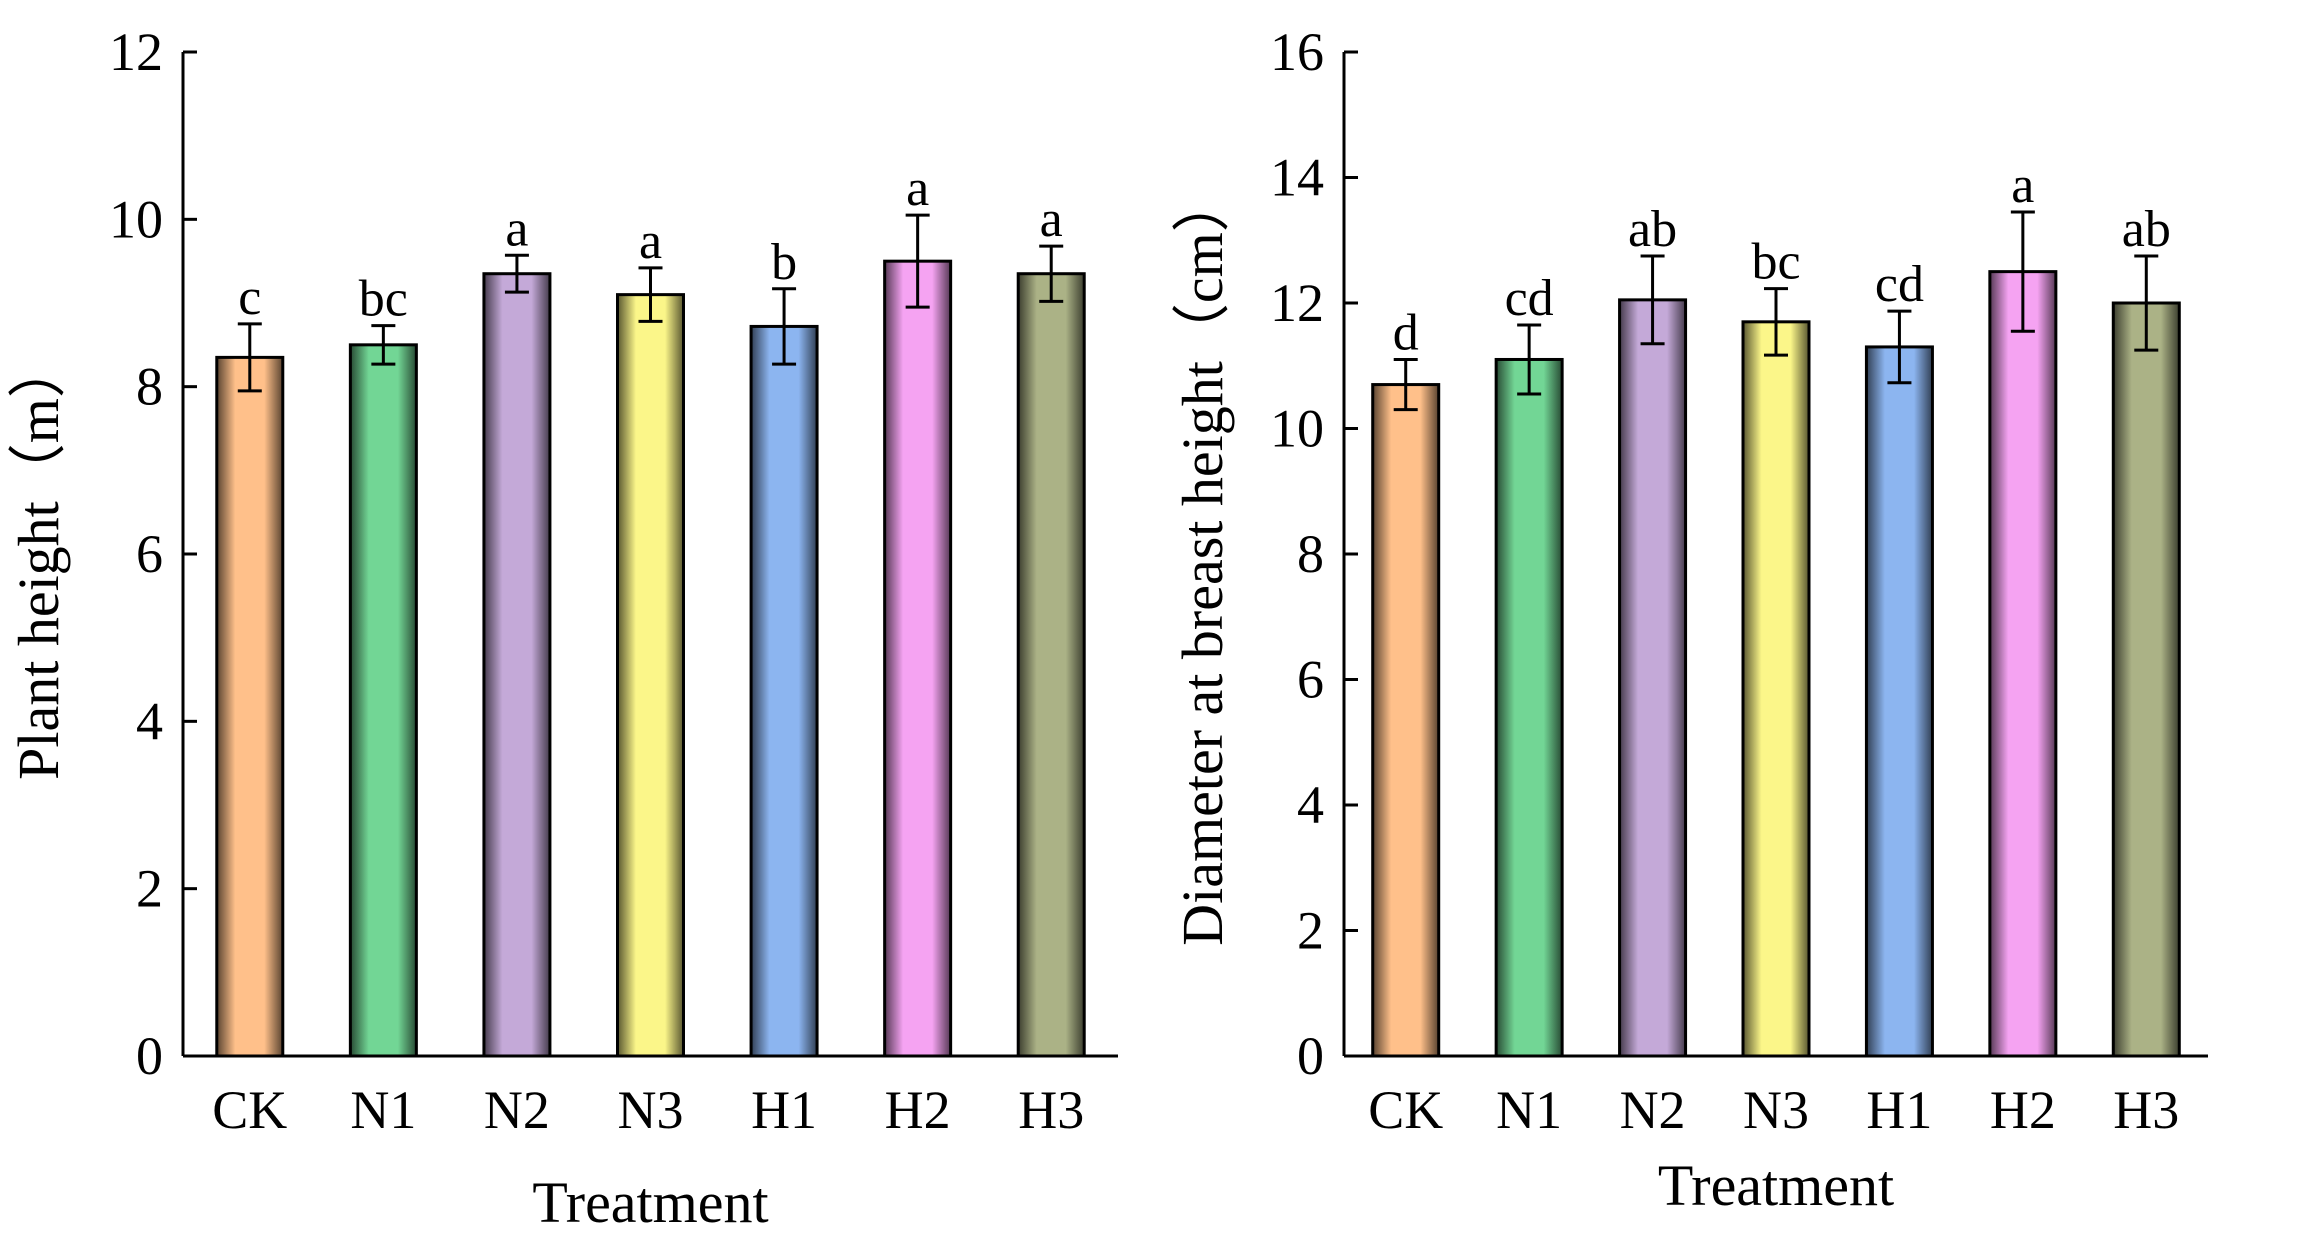 The image size is (2299, 1244). Describe the element at coordinates (249, 297) in the screenshot. I see `significance-label: c` at that location.